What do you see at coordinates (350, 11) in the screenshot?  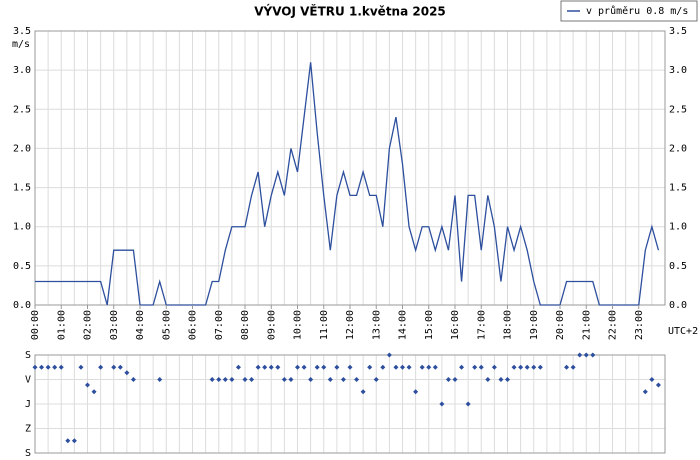 I see `chart-title: VÝVOJ VĚTRU 1.května 2025` at bounding box center [350, 11].